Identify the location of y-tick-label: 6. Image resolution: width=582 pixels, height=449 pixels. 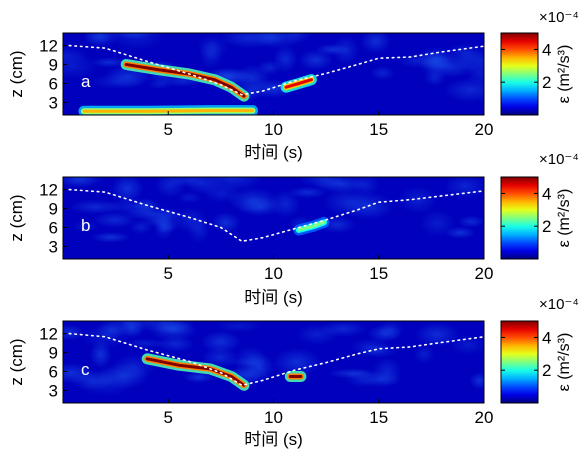
(53, 227).